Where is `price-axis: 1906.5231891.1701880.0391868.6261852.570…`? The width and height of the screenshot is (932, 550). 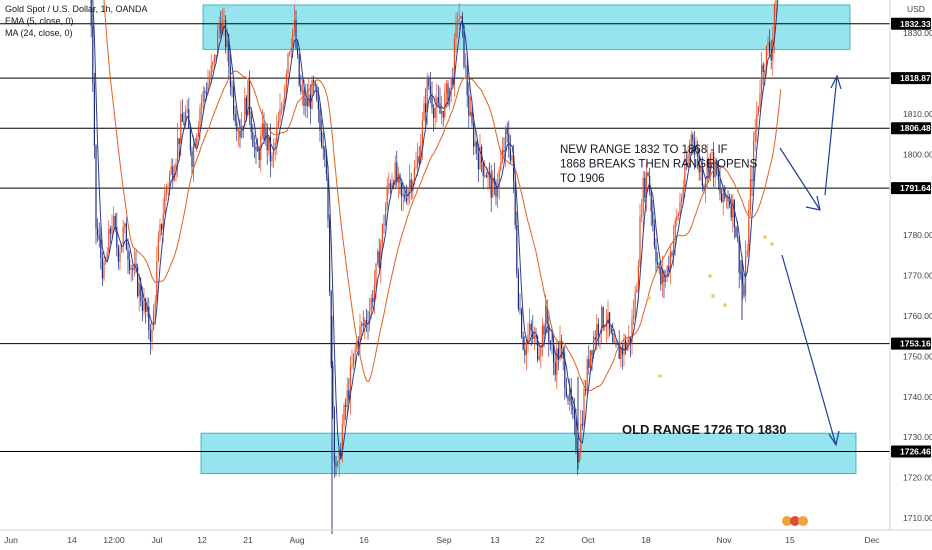 price-axis: 1906.5231891.1701880.0391868.6261852.570… is located at coordinates (911, 261).